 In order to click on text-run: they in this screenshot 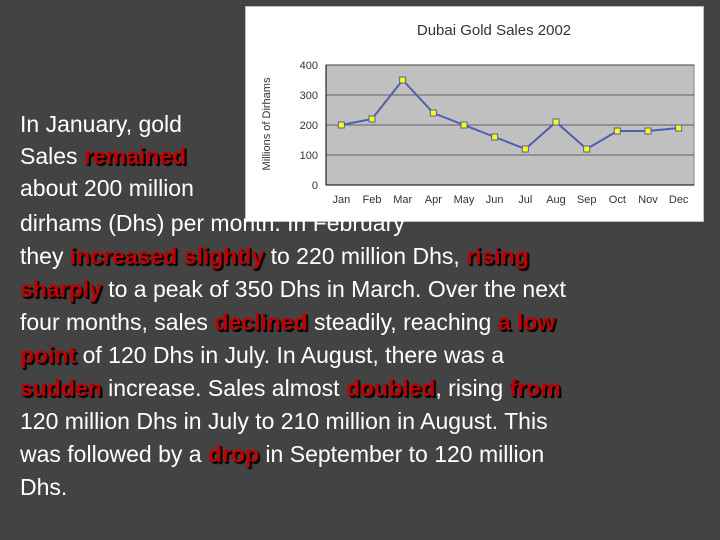, I will do `click(45, 256)`.